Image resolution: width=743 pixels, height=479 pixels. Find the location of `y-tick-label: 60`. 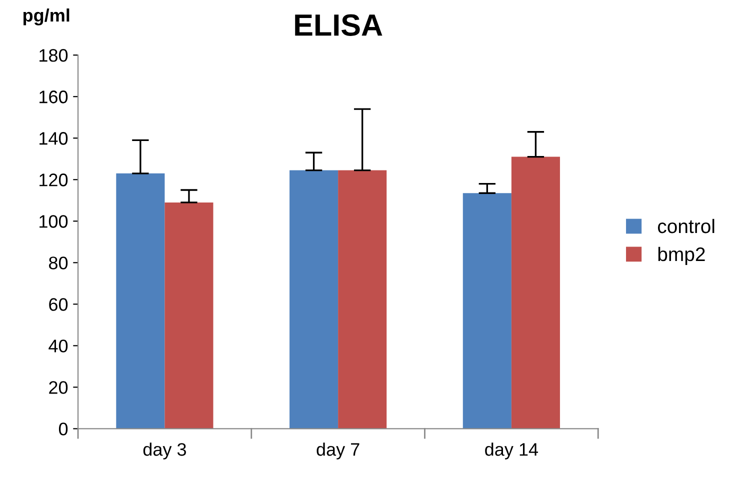

y-tick-label: 60 is located at coordinates (58, 304).